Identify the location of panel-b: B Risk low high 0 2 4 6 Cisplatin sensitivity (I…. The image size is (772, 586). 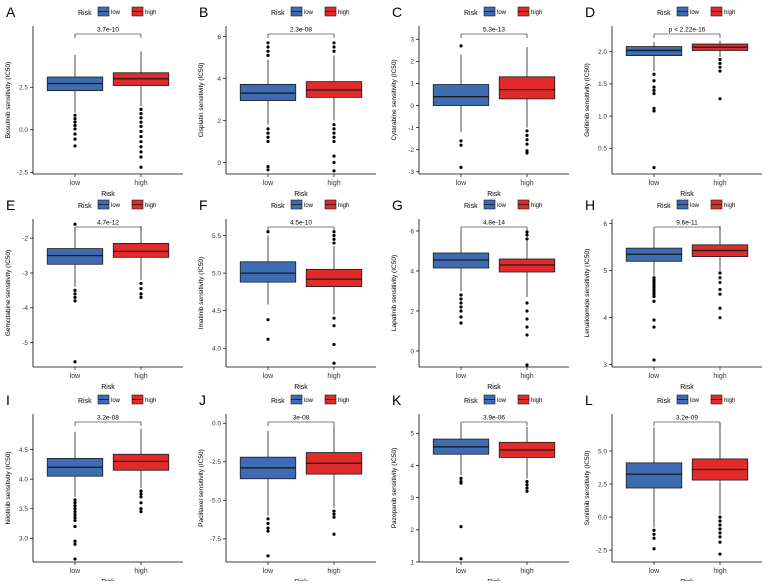
(287, 101).